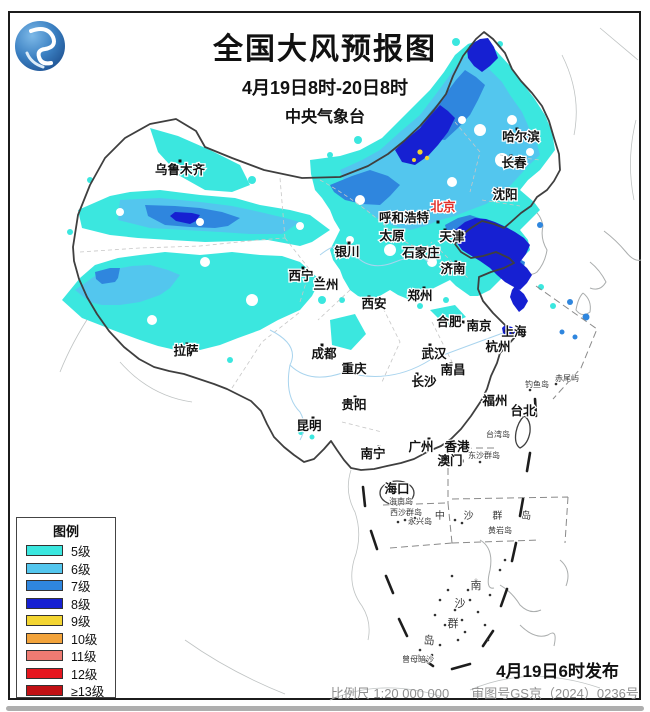  Describe the element at coordinates (65, 531) in the screenshot. I see `legend-title: 图例` at that location.